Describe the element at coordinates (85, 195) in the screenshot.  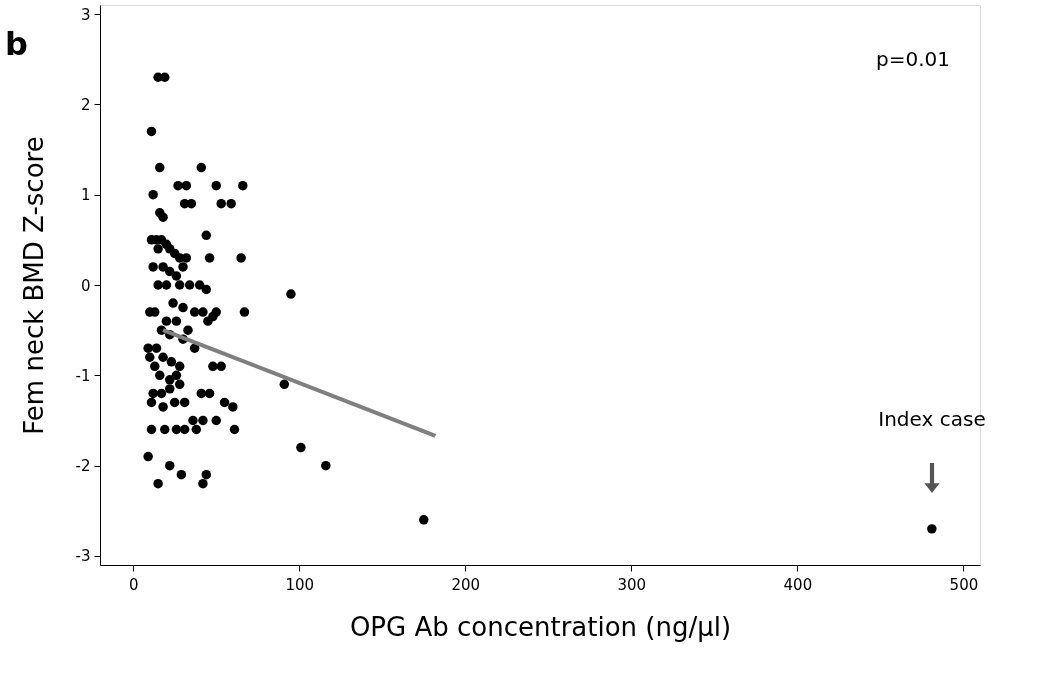
I see `y-tick-label: 1` at that location.